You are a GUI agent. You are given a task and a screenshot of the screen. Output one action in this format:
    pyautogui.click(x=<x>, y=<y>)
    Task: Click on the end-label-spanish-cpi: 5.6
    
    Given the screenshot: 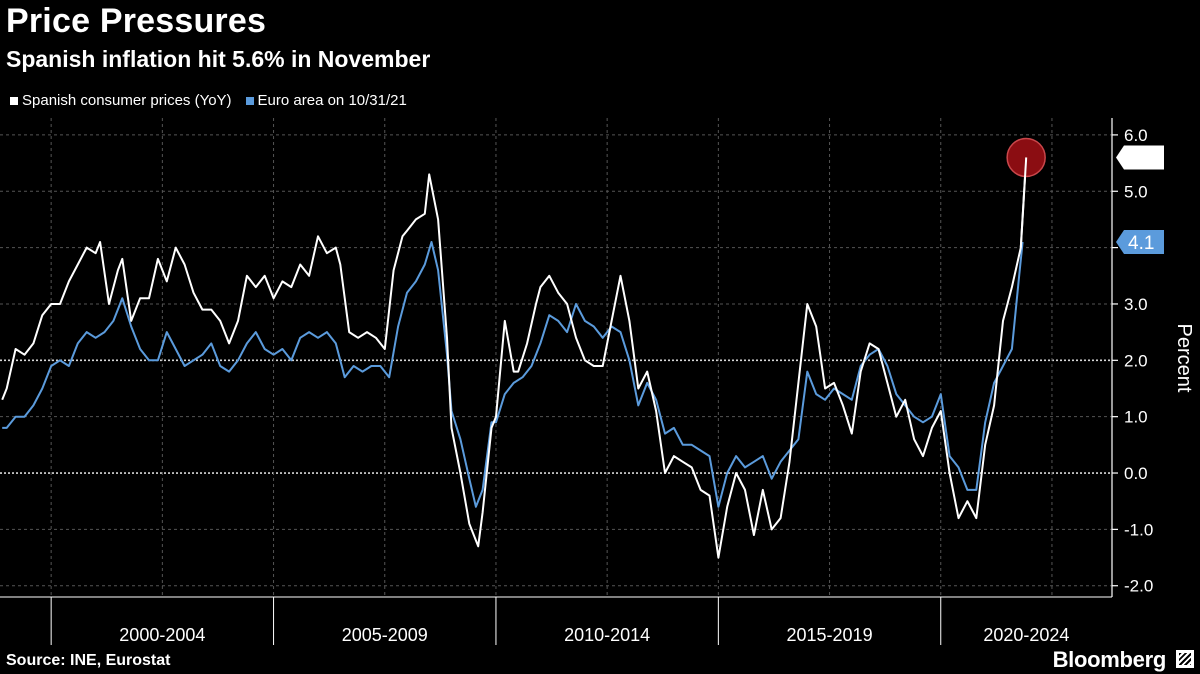 What is the action you would take?
    pyautogui.click(x=1141, y=158)
    